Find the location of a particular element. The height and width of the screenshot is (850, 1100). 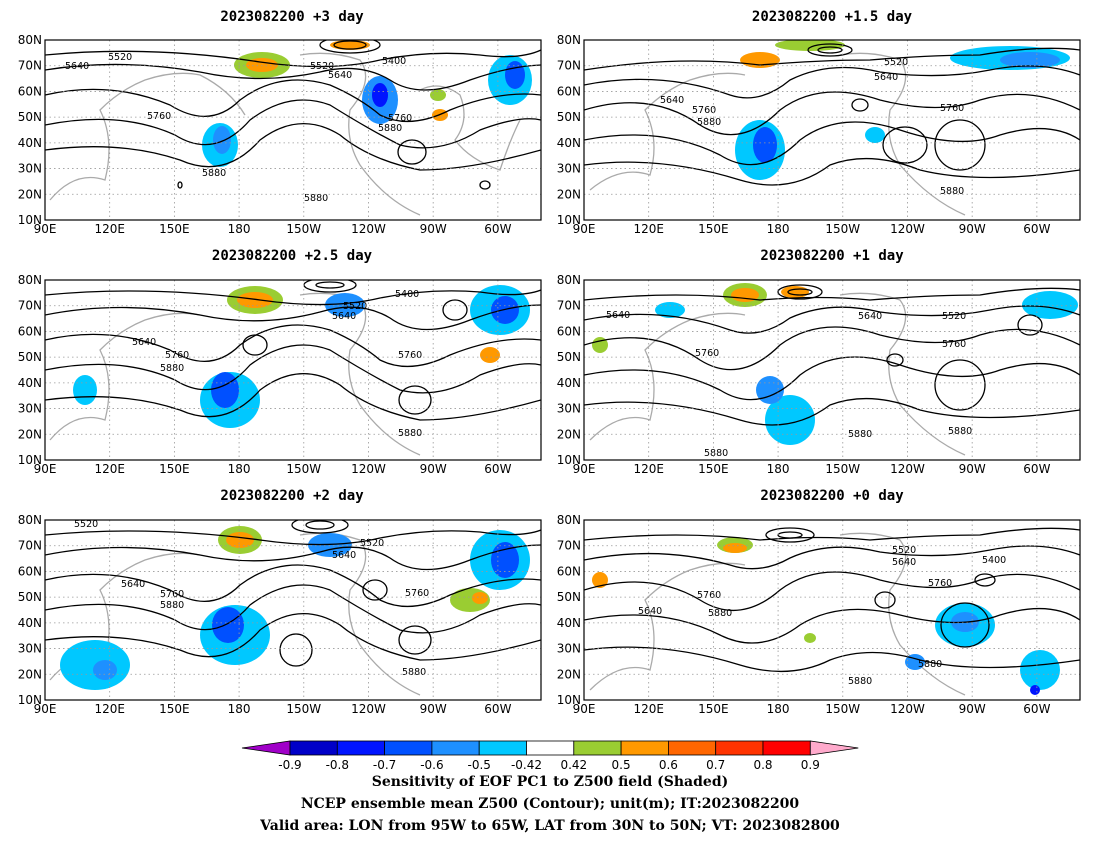

colorbar-tick-label: 0.8 is located at coordinates (762, 765).